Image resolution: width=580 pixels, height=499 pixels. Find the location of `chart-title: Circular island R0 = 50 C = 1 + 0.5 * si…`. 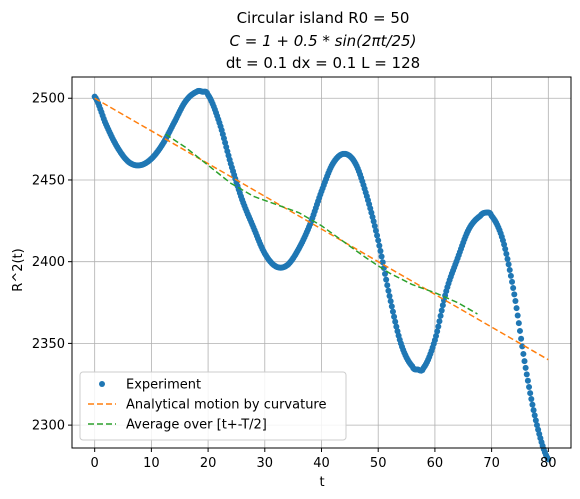

chart-title: Circular island R0 = 50 C = 1 + 0.5 * si… is located at coordinates (323, 40).